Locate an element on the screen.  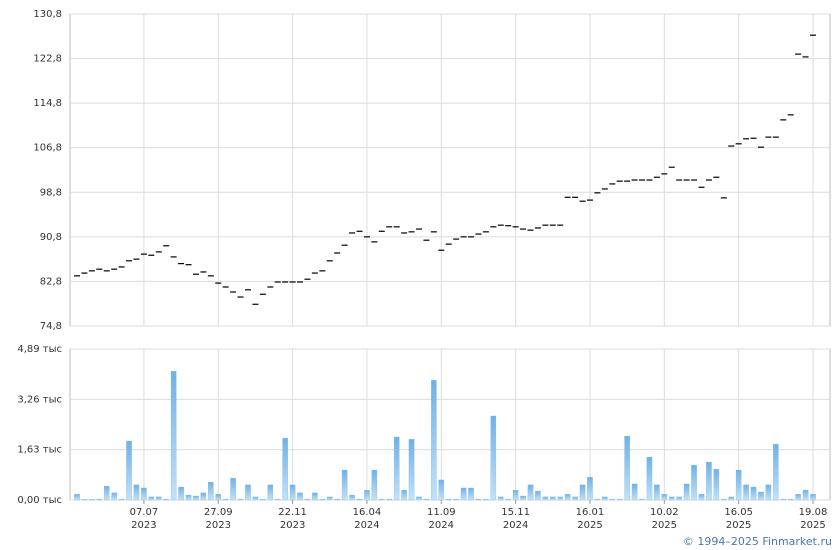
y-tick-label: 114,8 is located at coordinates (47, 103).